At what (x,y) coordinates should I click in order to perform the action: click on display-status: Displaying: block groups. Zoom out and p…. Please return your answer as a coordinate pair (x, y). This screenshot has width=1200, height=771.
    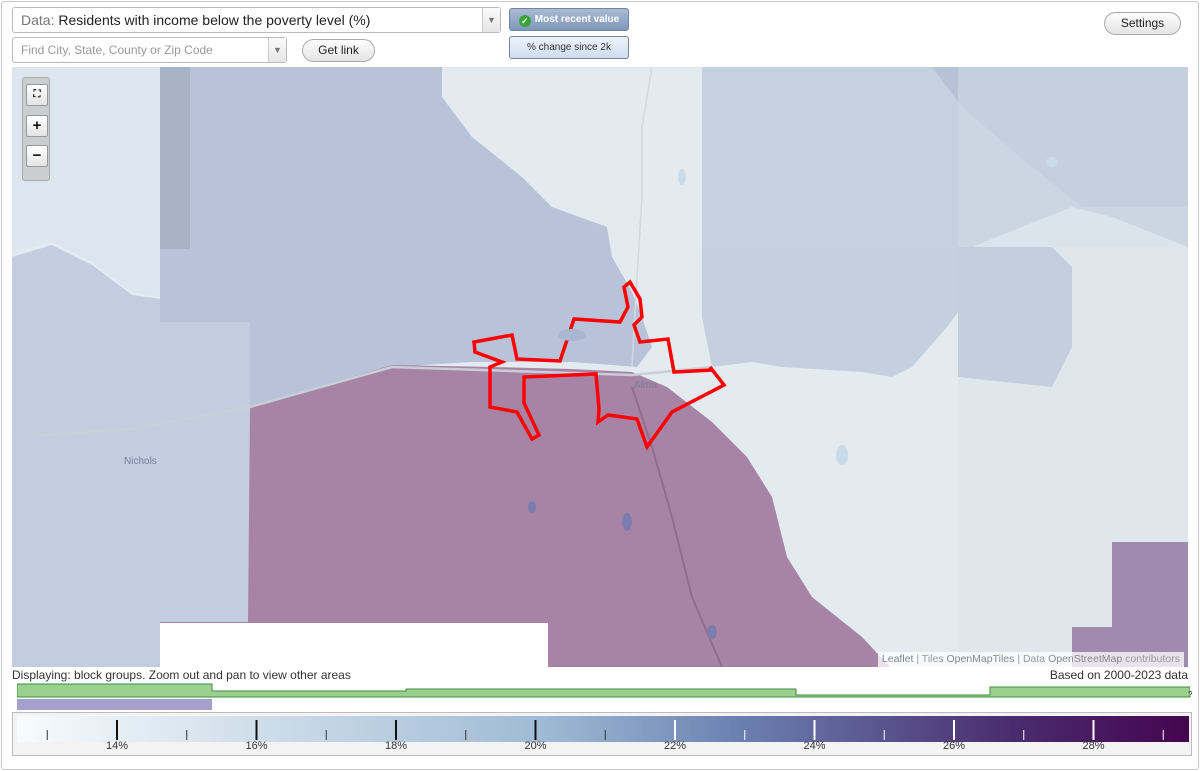
    Looking at the image, I should click on (181, 675).